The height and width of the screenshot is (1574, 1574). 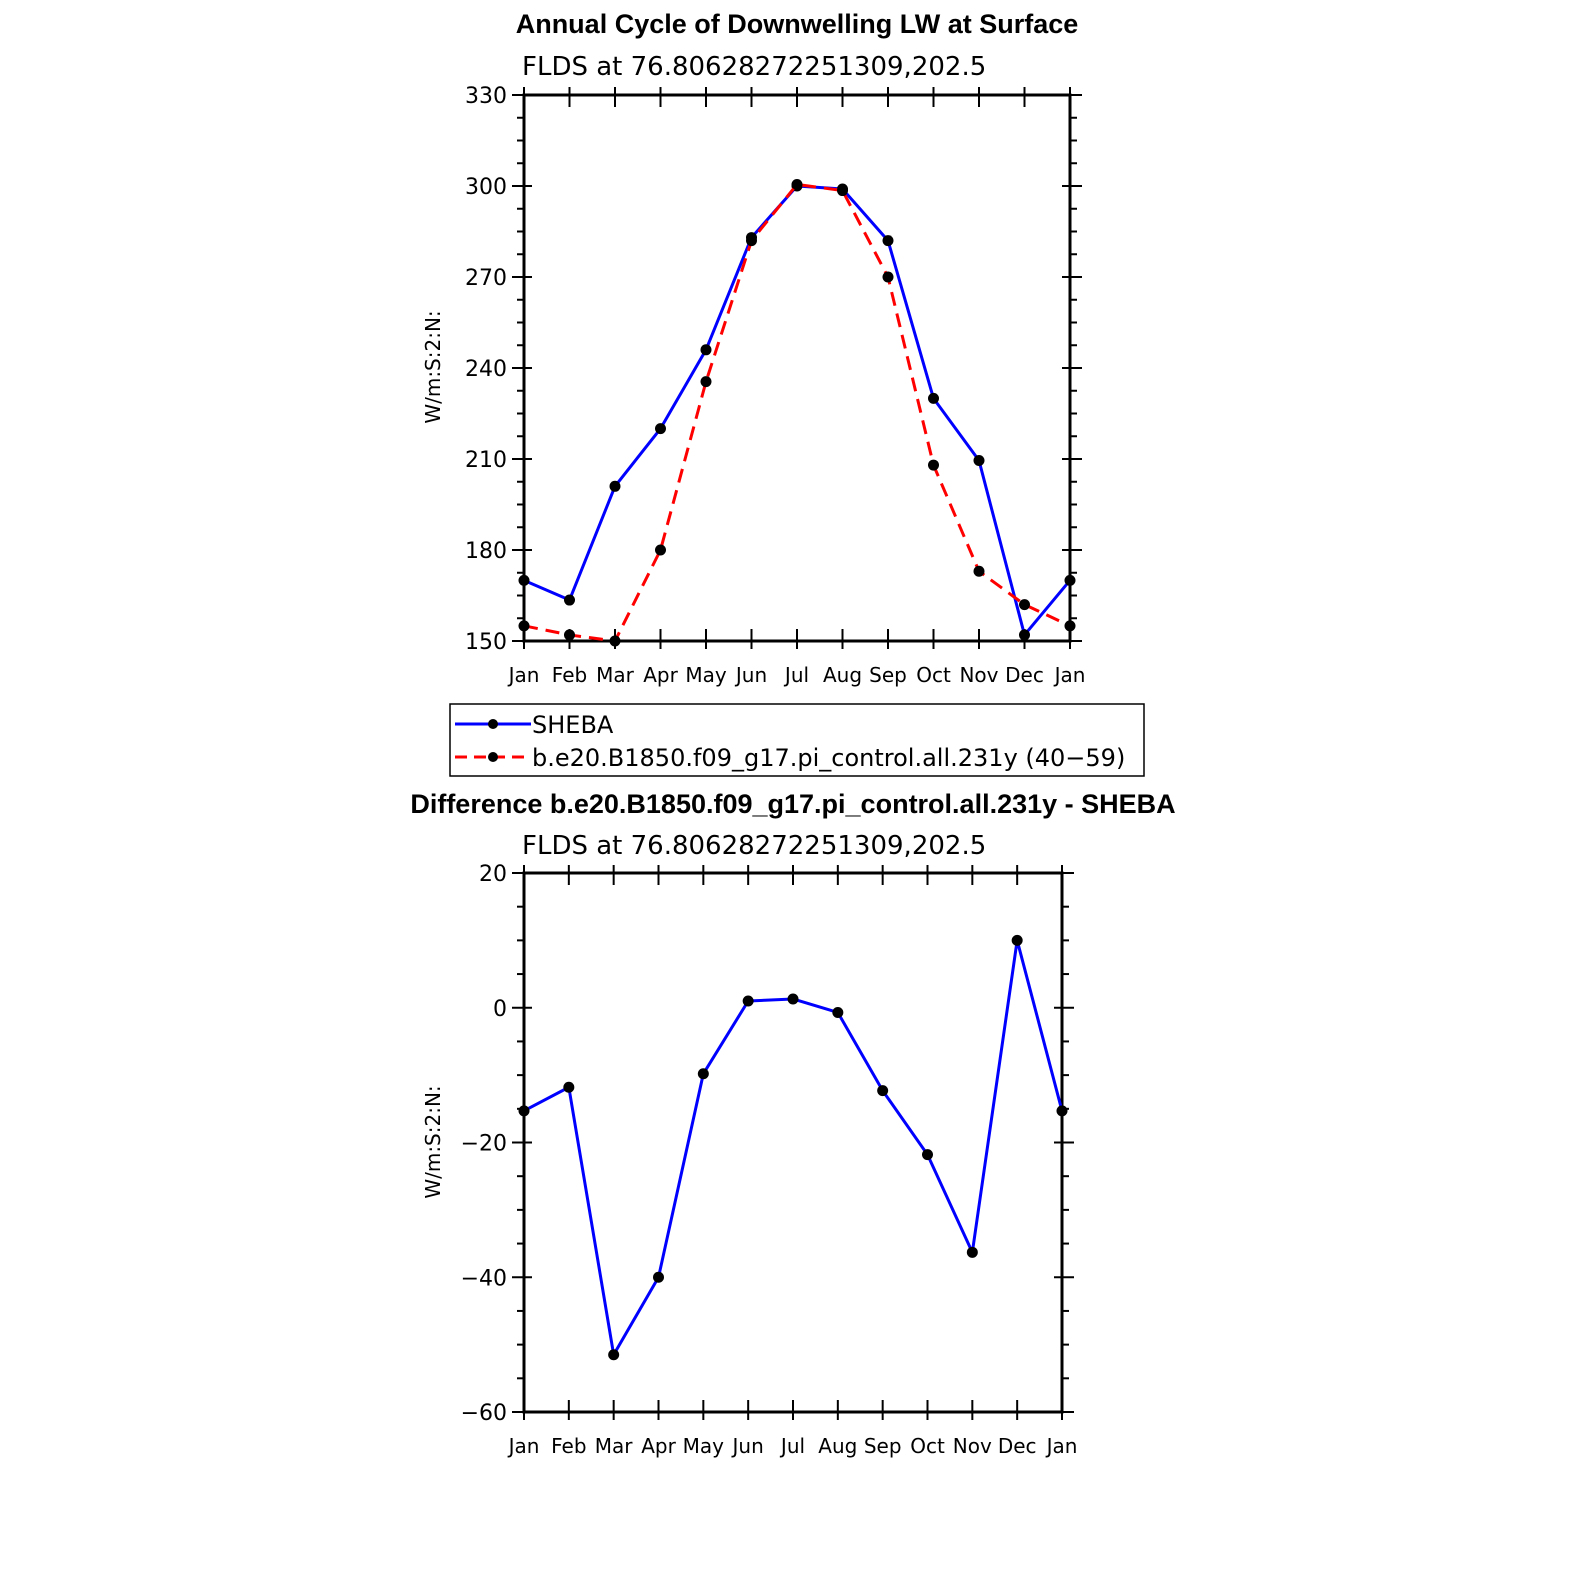 What do you see at coordinates (484, 1413) in the screenshot?
I see `y-tick-label: −60` at bounding box center [484, 1413].